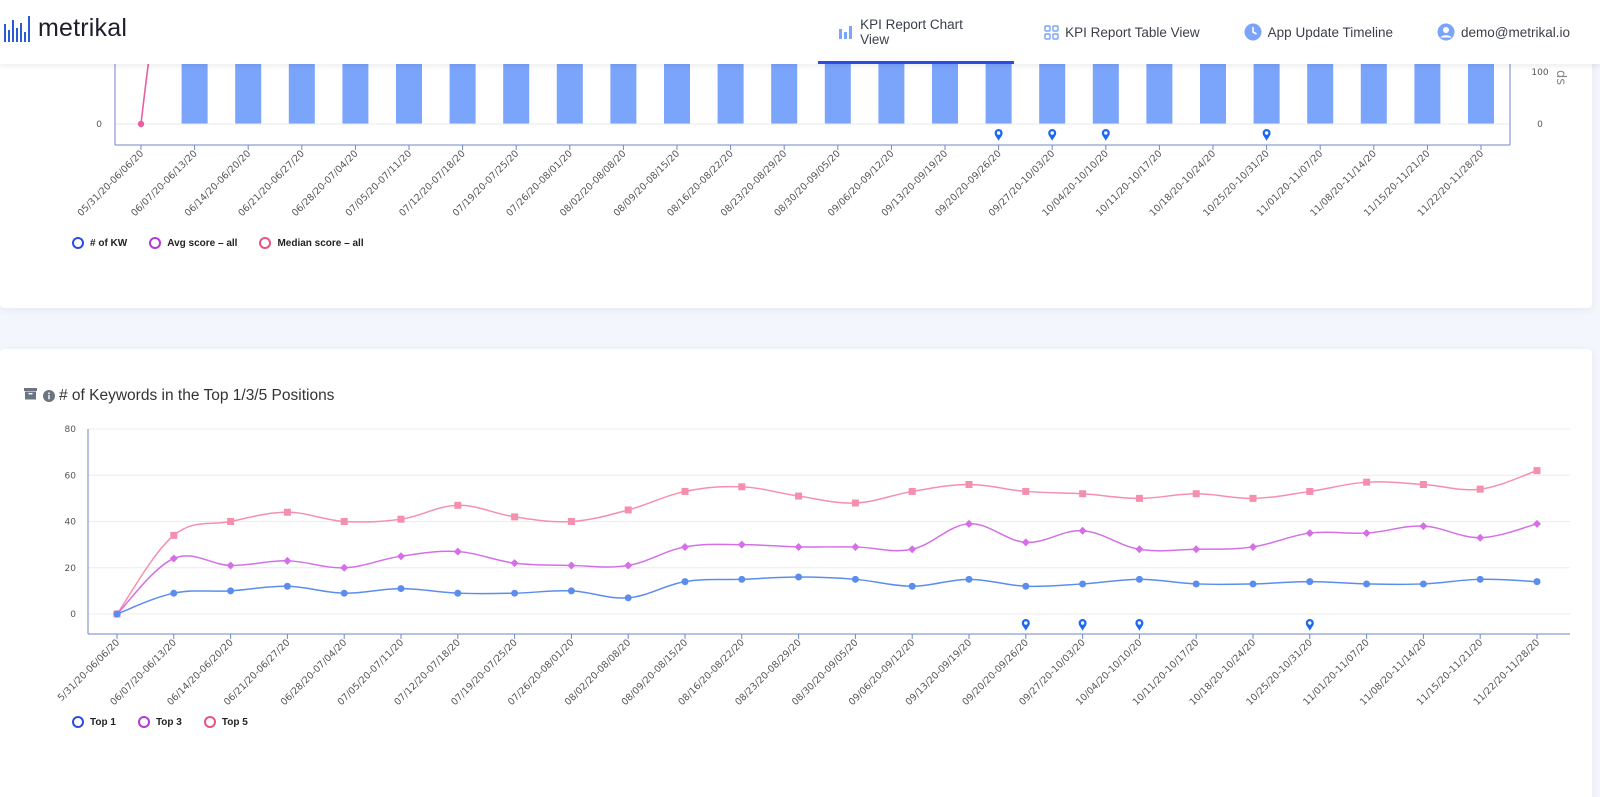 This screenshot has height=797, width=1600. Describe the element at coordinates (846, 32) in the screenshot. I see `bar-chart-icon` at that location.